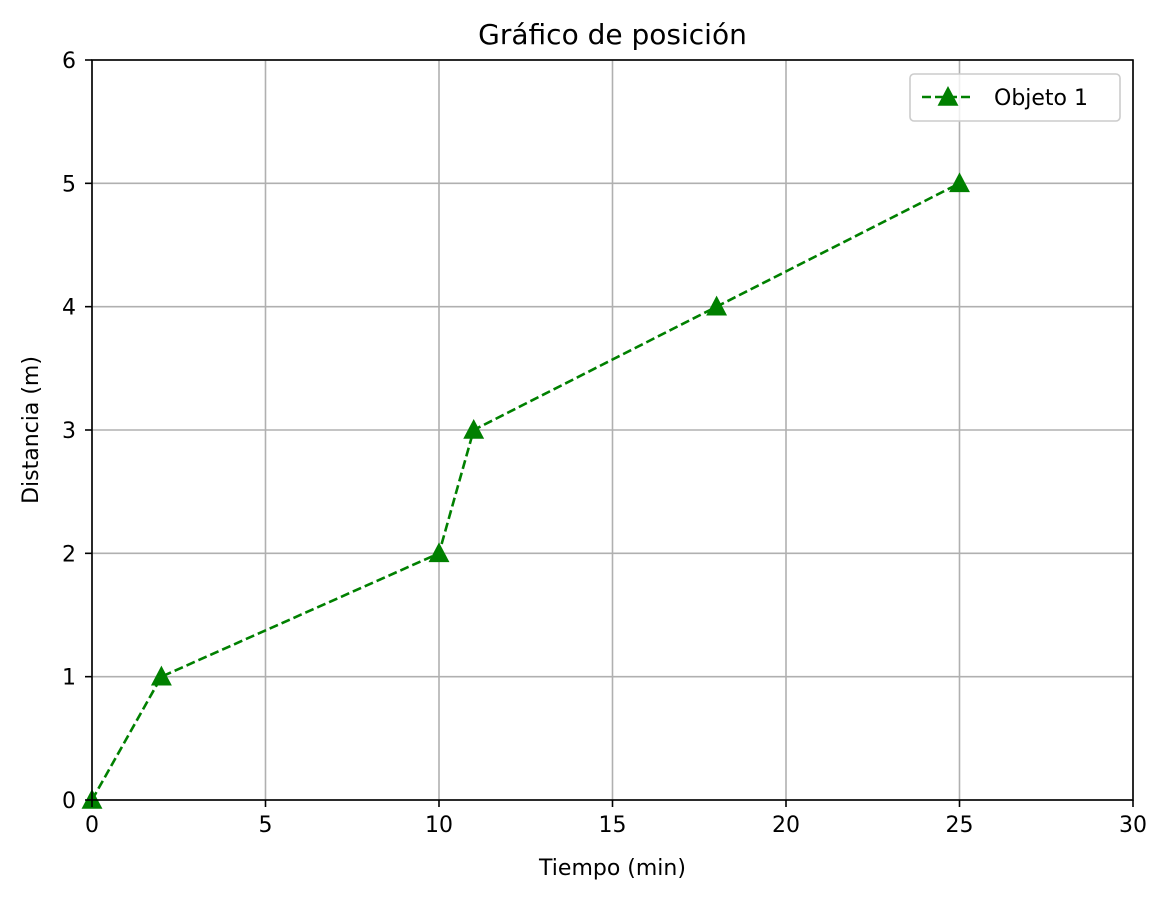  What do you see at coordinates (69, 61) in the screenshot?
I see `y-tick-label: 6` at bounding box center [69, 61].